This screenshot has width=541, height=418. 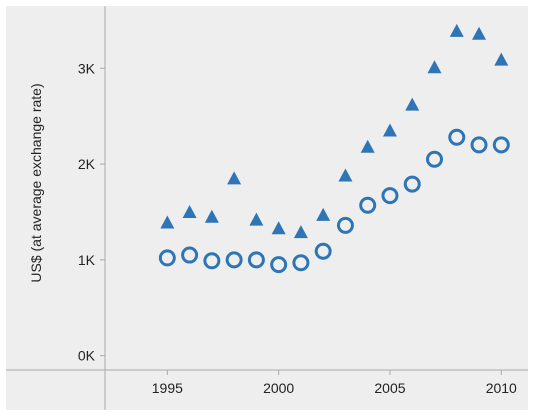 What do you see at coordinates (87, 68) in the screenshot?
I see `y-tick-label: 3K` at bounding box center [87, 68].